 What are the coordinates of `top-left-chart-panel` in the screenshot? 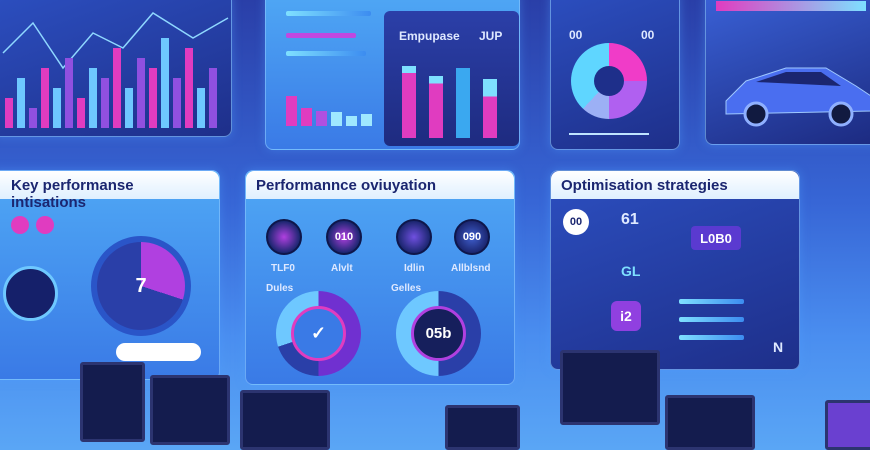 It's located at (116, 68).